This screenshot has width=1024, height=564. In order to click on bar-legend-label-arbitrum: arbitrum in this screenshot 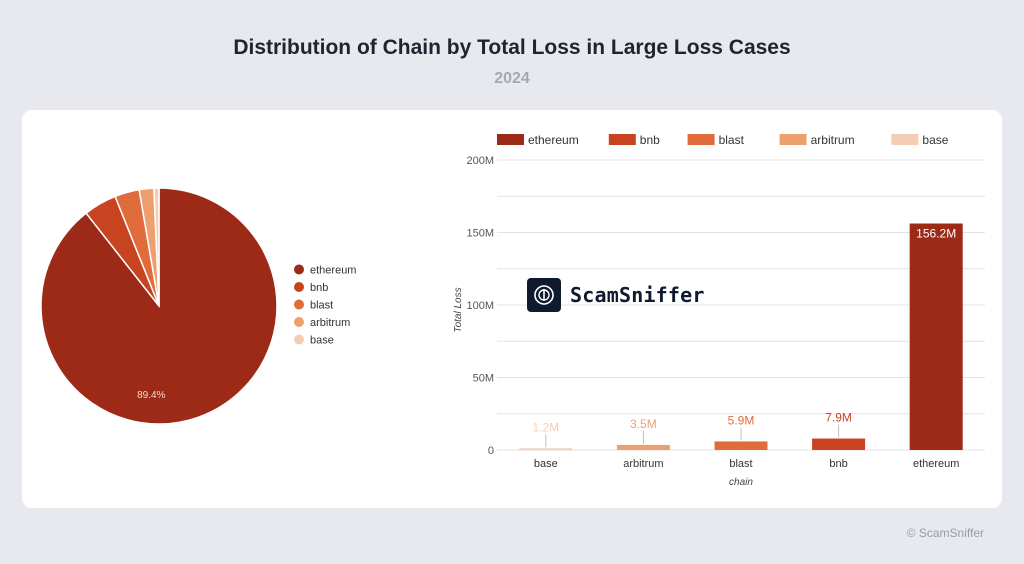, I will do `click(833, 140)`.